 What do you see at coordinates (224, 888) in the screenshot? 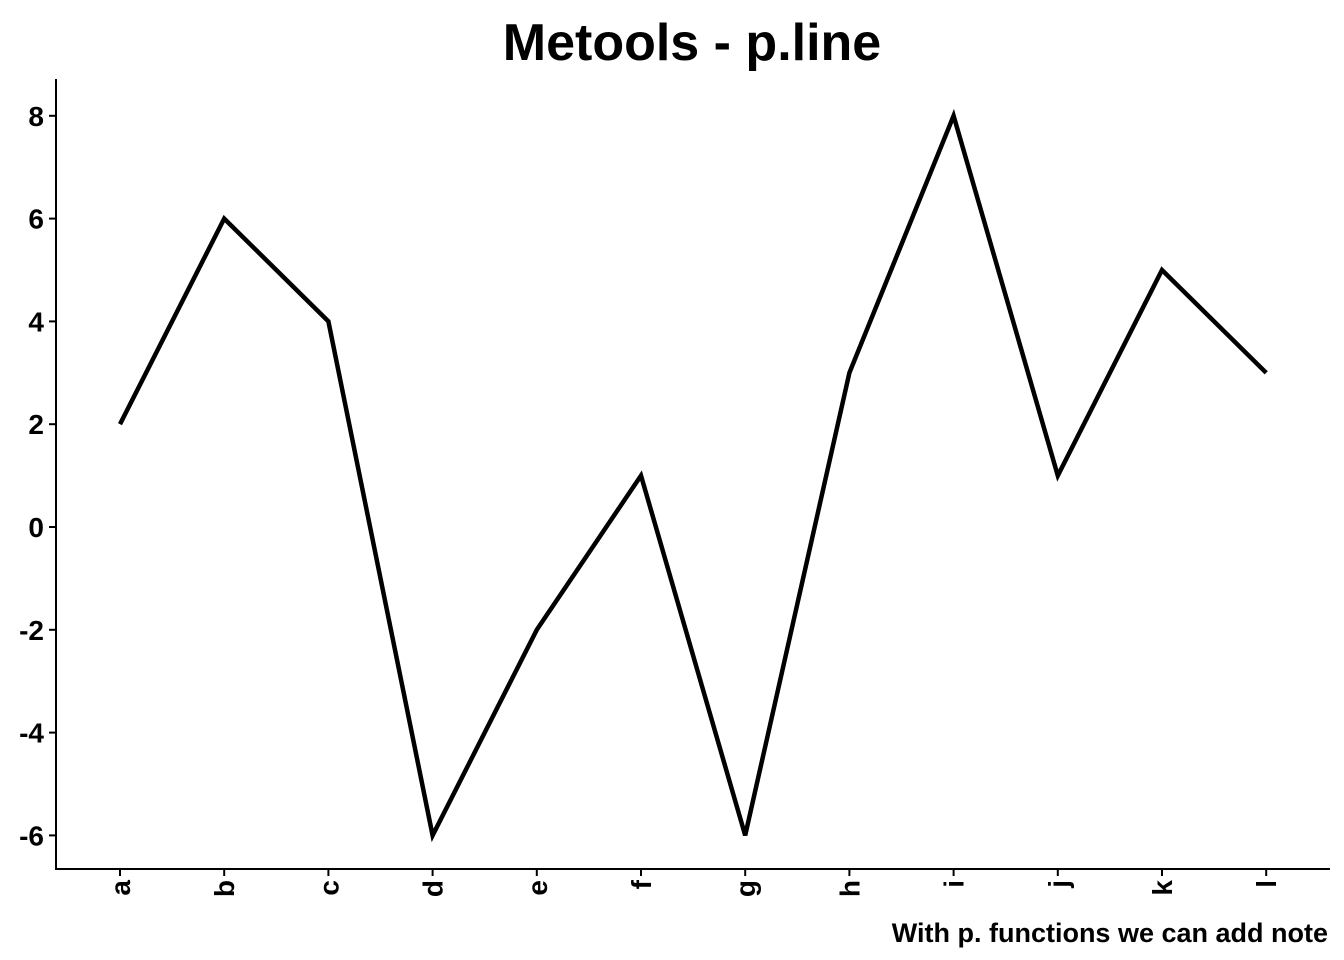
I see `x-tick-label: b` at bounding box center [224, 888].